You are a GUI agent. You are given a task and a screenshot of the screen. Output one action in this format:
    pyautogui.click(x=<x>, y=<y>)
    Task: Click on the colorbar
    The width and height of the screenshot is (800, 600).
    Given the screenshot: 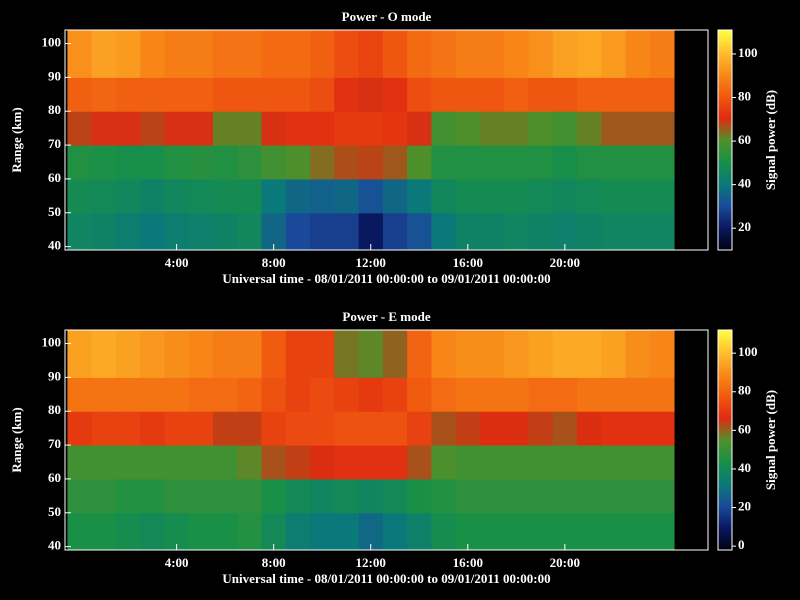 What is the action you would take?
    pyautogui.click(x=725, y=140)
    